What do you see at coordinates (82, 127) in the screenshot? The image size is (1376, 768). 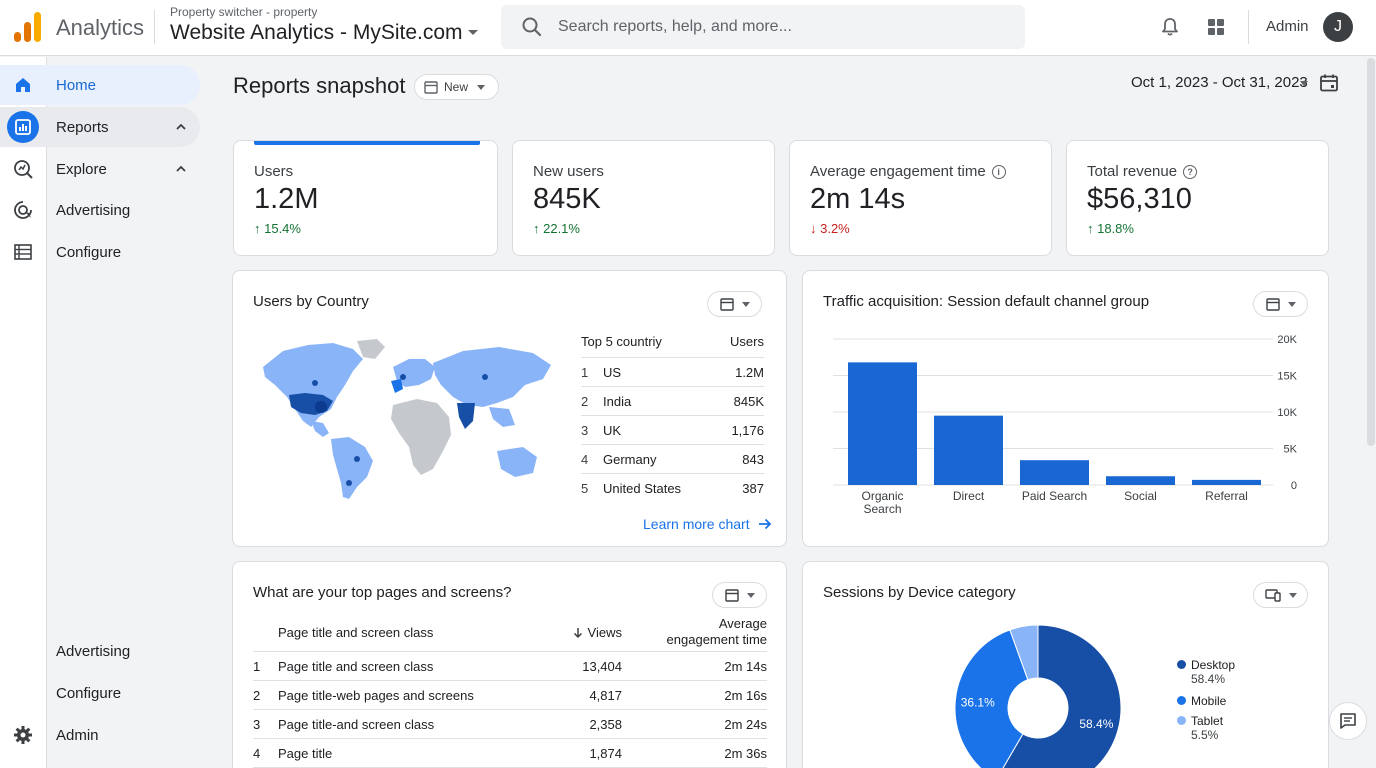 I see `sidebar-item-label: Reports` at bounding box center [82, 127].